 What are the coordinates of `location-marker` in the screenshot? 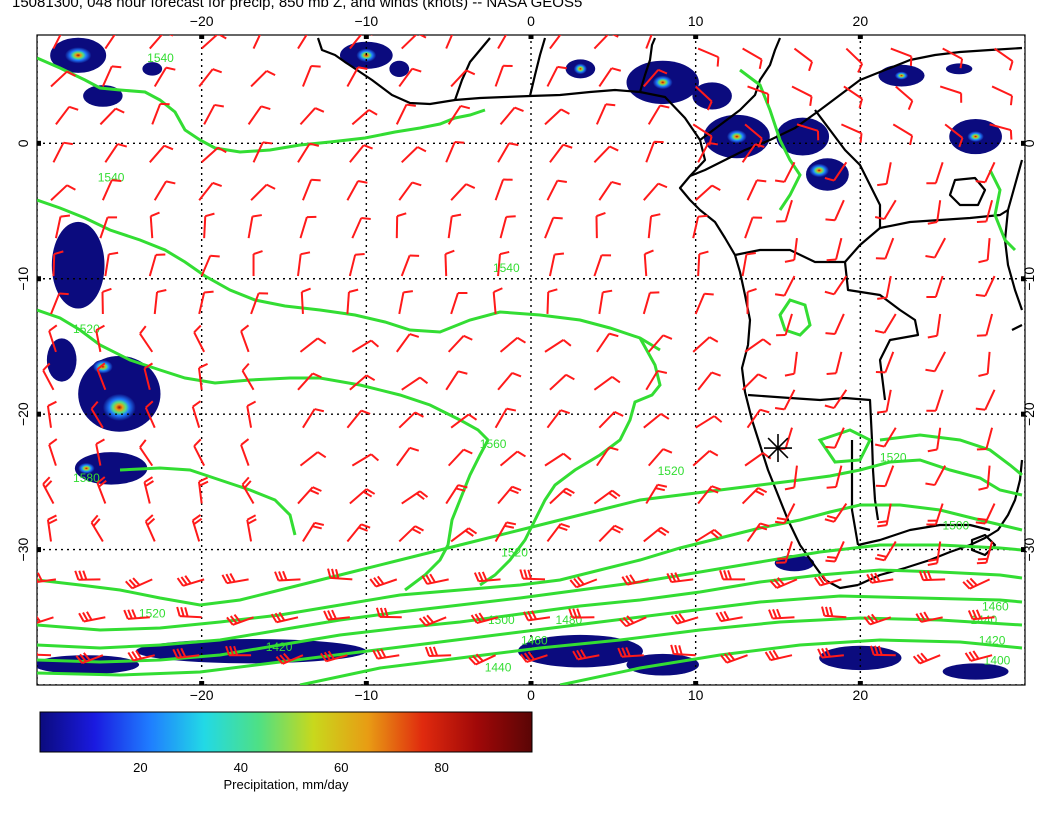 It's located at (778, 448).